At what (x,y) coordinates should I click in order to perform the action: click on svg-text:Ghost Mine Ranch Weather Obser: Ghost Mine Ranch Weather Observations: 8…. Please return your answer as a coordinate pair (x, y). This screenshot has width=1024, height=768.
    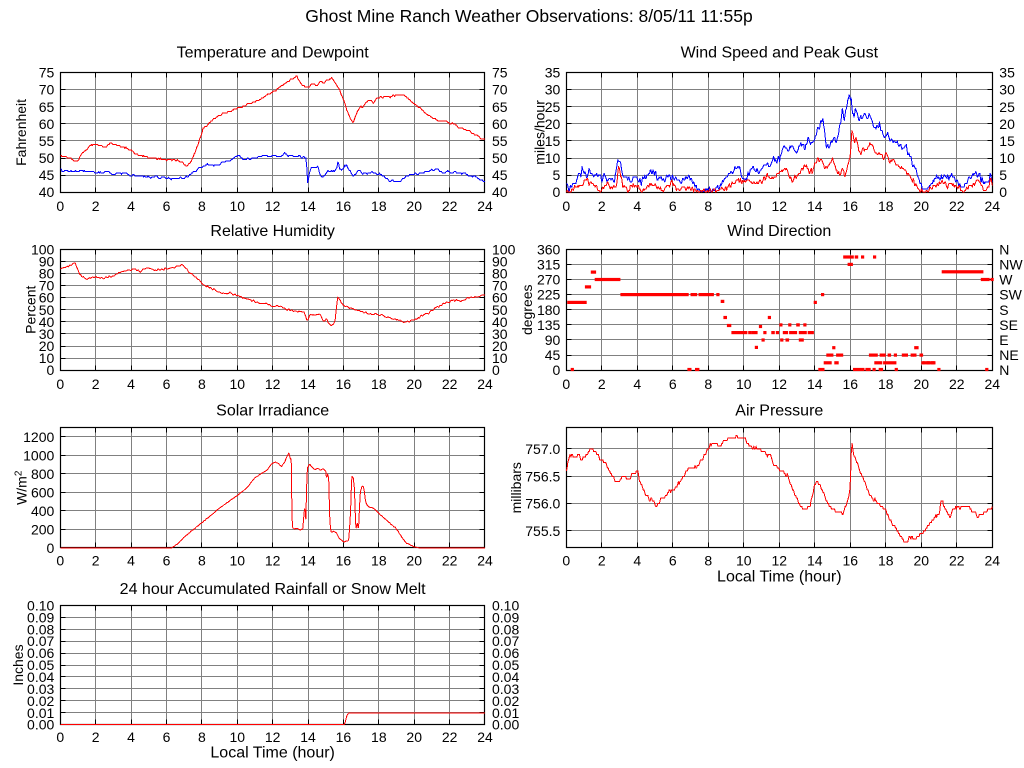
    Looking at the image, I should click on (528, 16).